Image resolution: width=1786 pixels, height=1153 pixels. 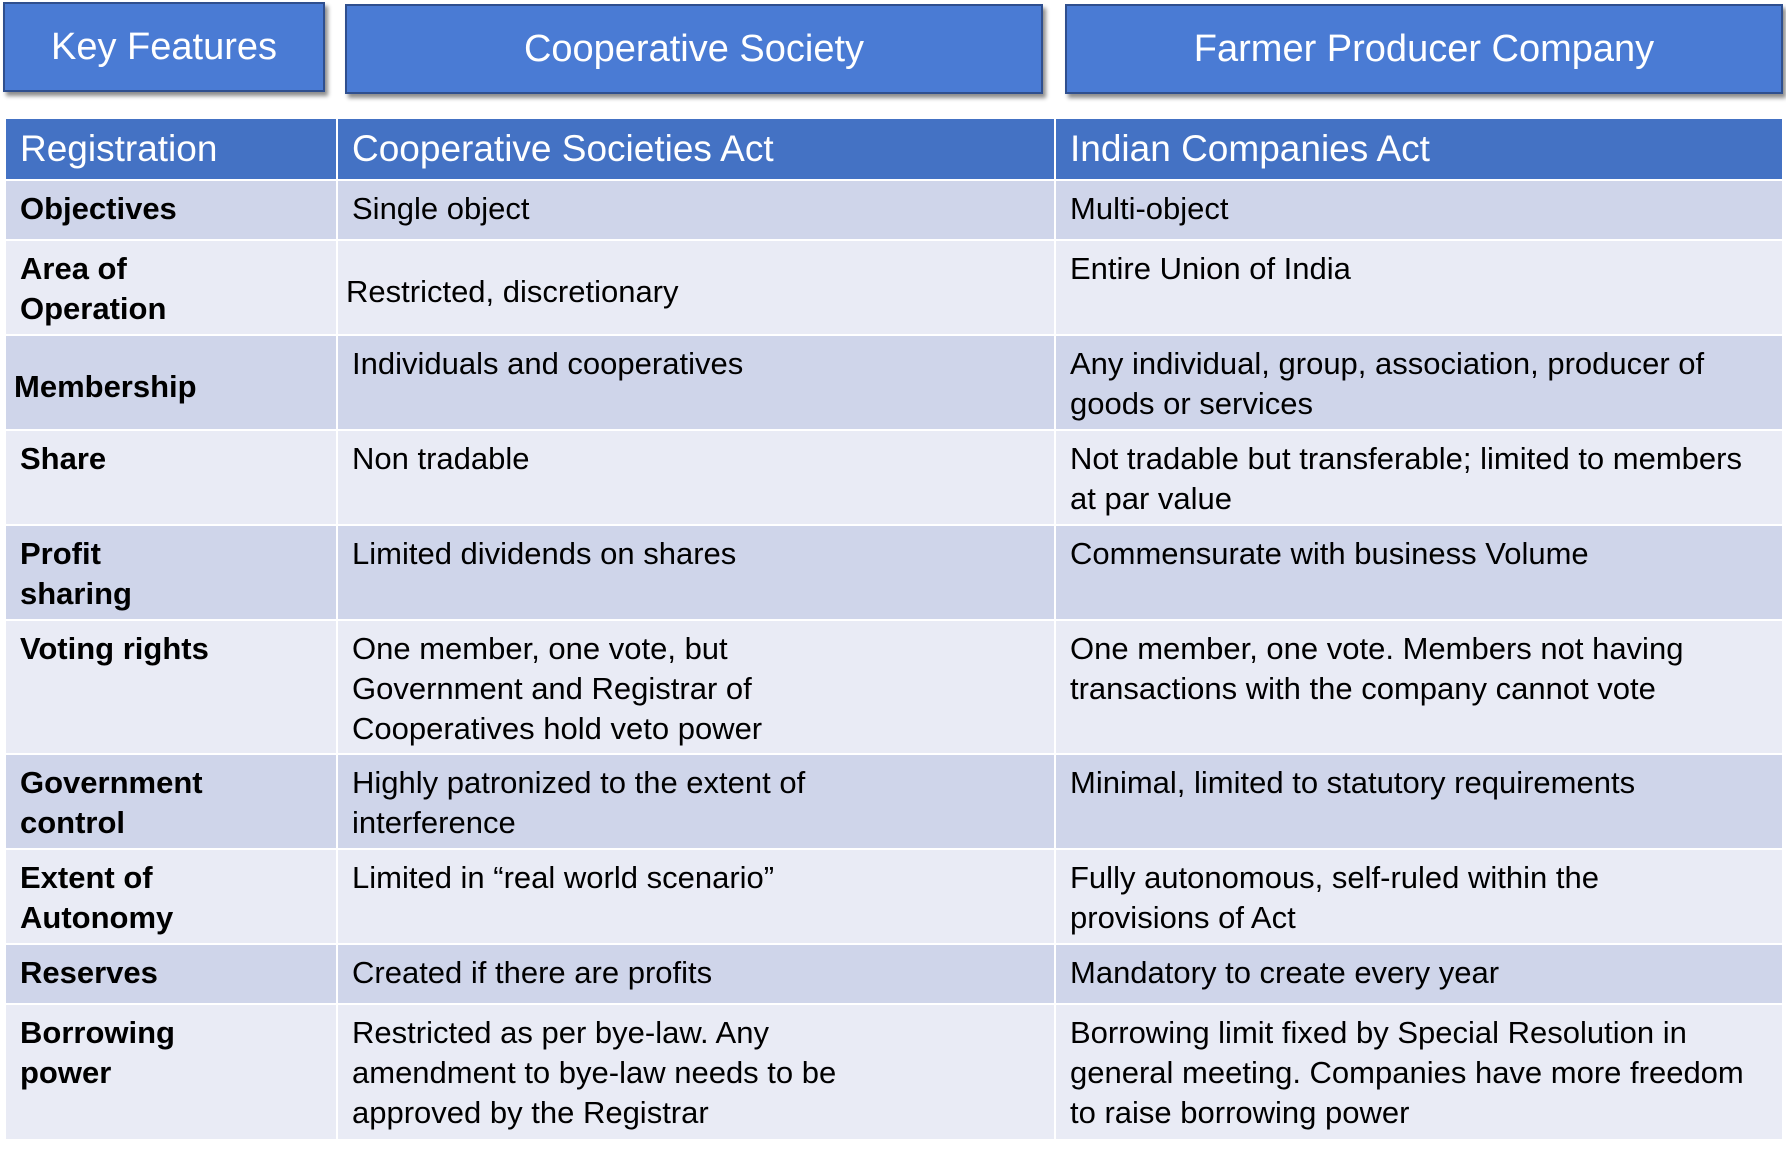 What do you see at coordinates (97, 1052) in the screenshot?
I see `feature-text: Borrowing power` at bounding box center [97, 1052].